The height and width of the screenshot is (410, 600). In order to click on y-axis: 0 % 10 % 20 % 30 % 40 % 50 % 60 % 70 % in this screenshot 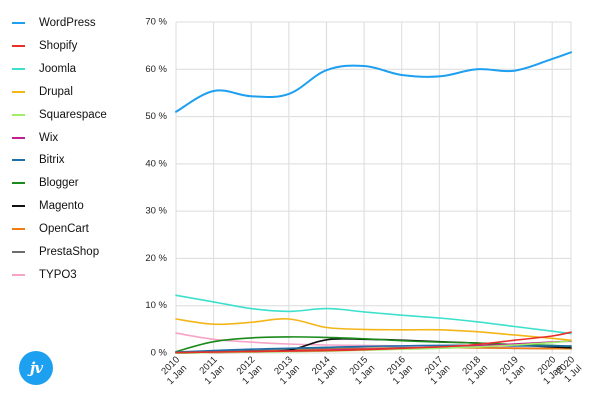, I will do `click(156, 188)`.